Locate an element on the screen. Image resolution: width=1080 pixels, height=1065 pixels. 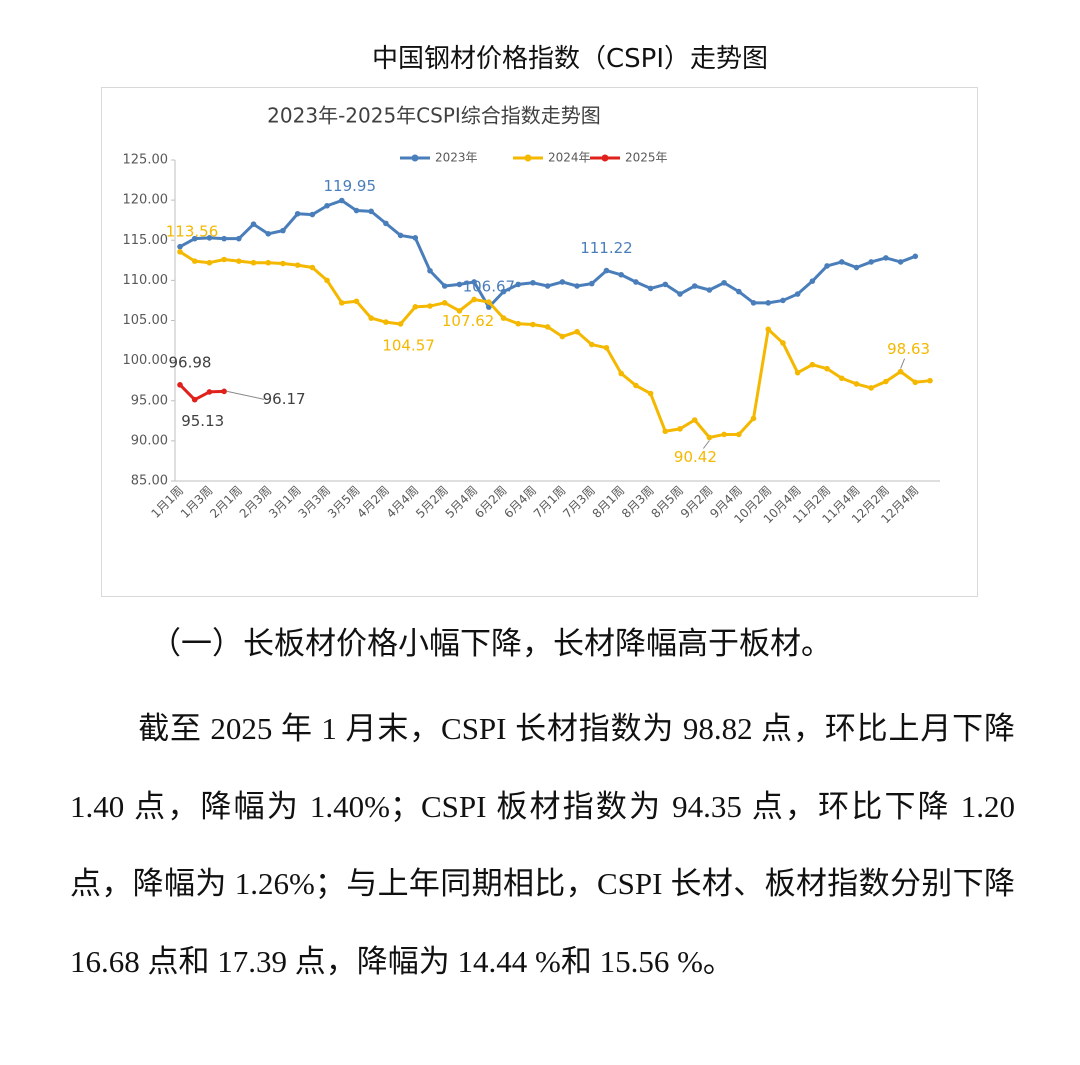
legend-marker is located at coordinates (605, 158).